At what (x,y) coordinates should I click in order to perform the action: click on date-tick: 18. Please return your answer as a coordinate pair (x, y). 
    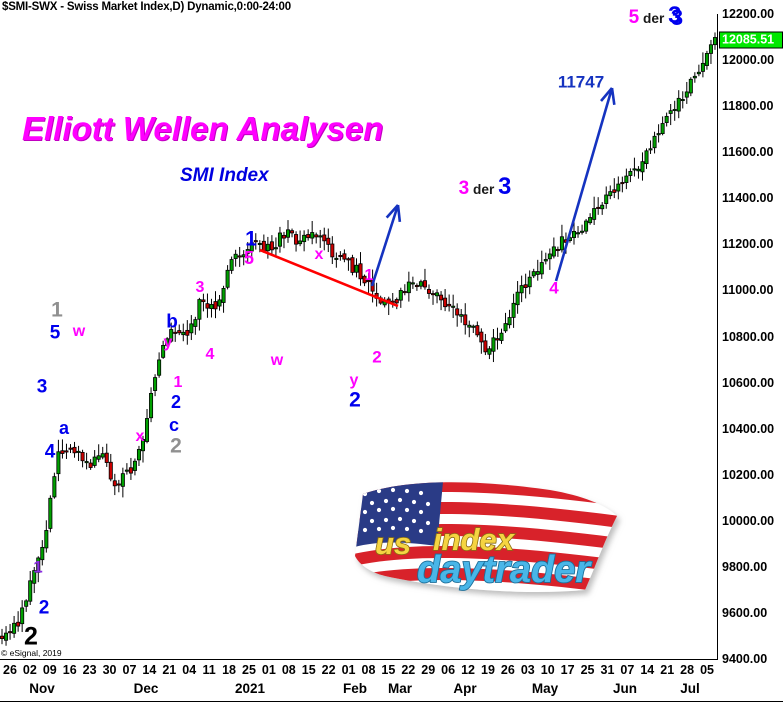
    Looking at the image, I should click on (229, 670).